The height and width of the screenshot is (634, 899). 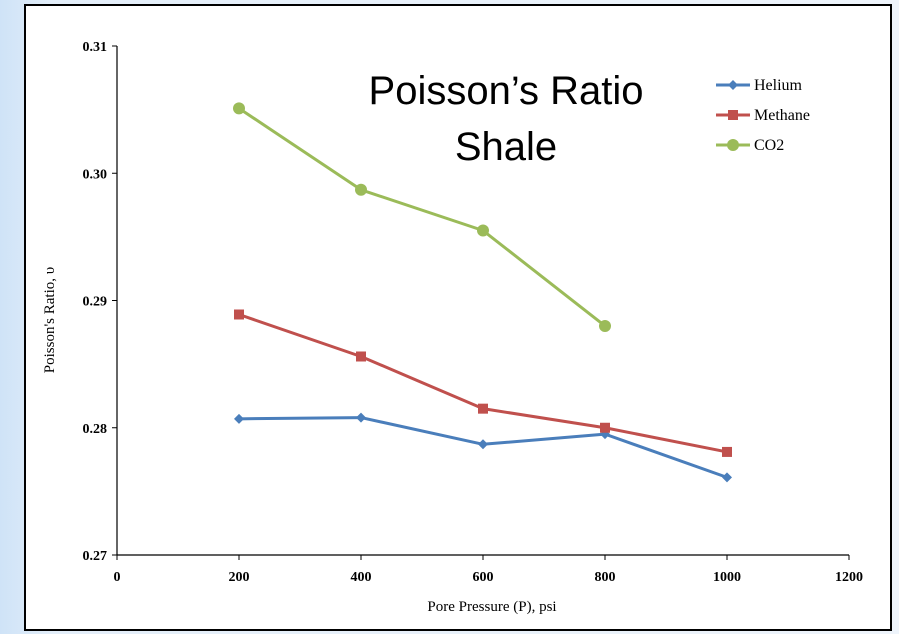 I want to click on y-axis-title: Poisson's Ratio, υ, so click(x=50, y=320).